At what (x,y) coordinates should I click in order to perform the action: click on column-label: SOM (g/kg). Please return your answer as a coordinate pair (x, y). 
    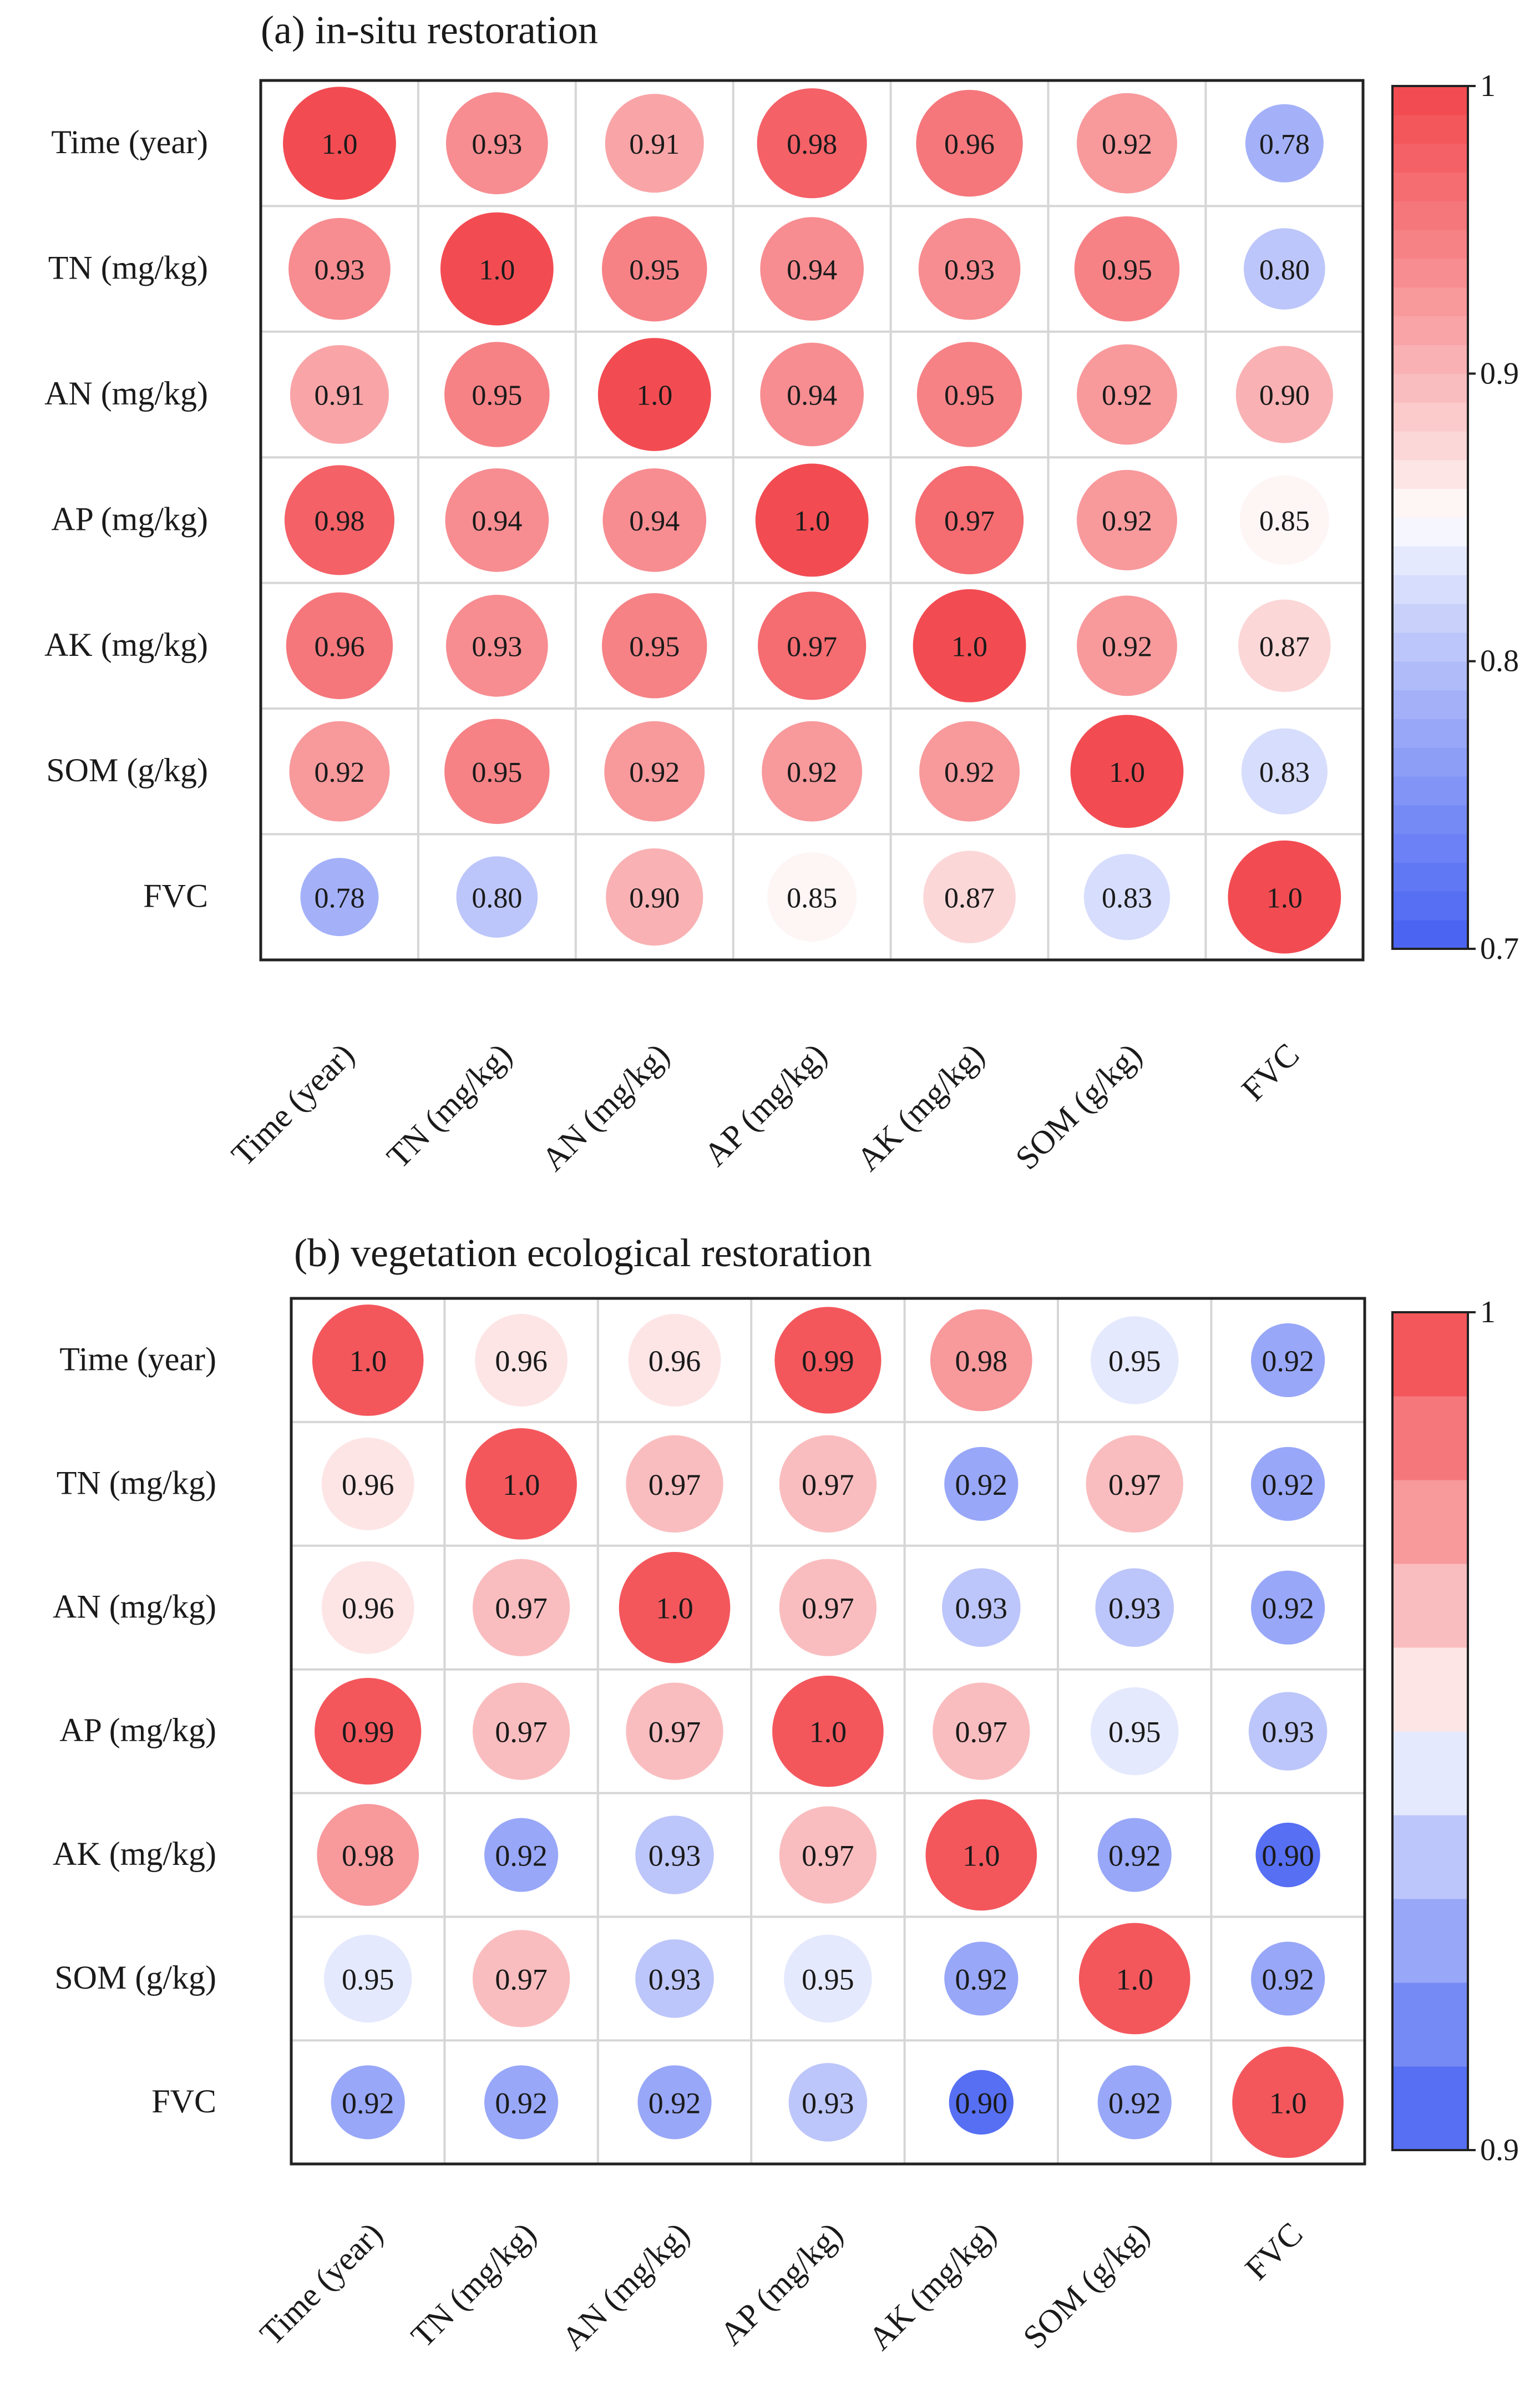
    Looking at the image, I should click on (1079, 1106).